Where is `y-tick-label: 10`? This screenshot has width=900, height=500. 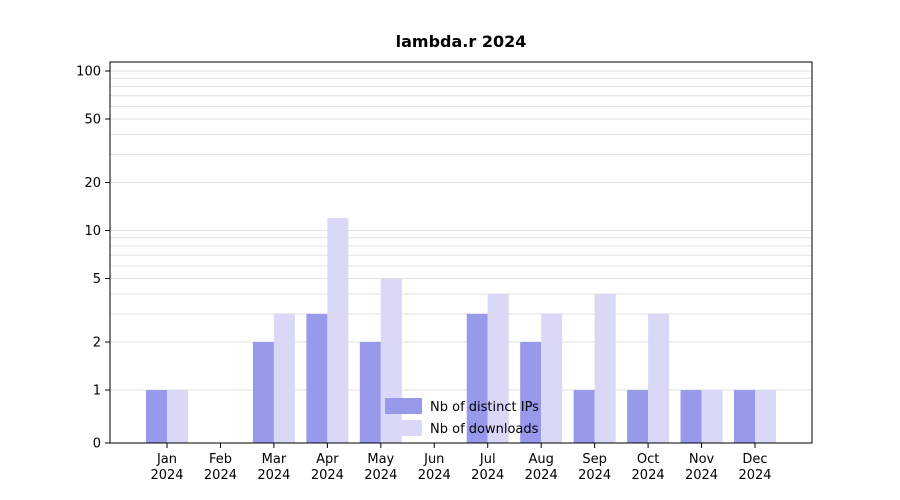
y-tick-label: 10 is located at coordinates (92, 231).